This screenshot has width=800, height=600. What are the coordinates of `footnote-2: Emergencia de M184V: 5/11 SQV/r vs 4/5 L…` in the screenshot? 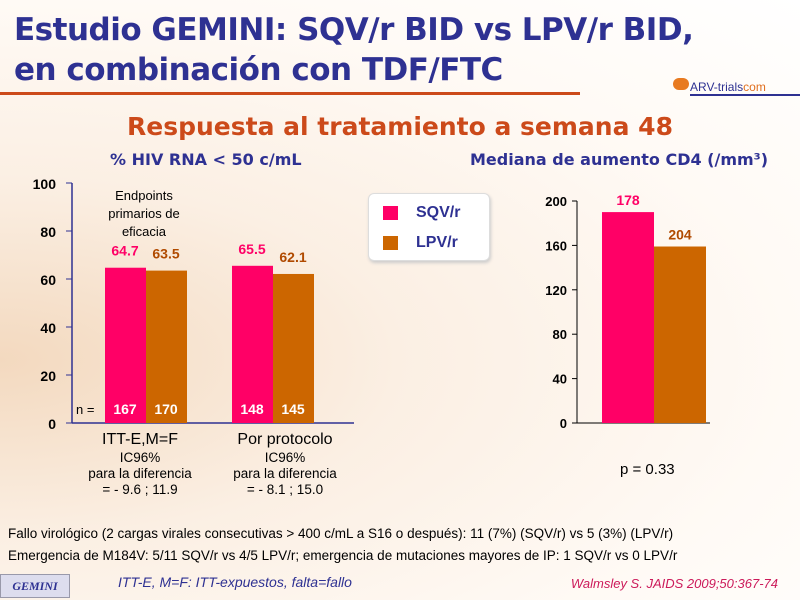 It's located at (343, 555).